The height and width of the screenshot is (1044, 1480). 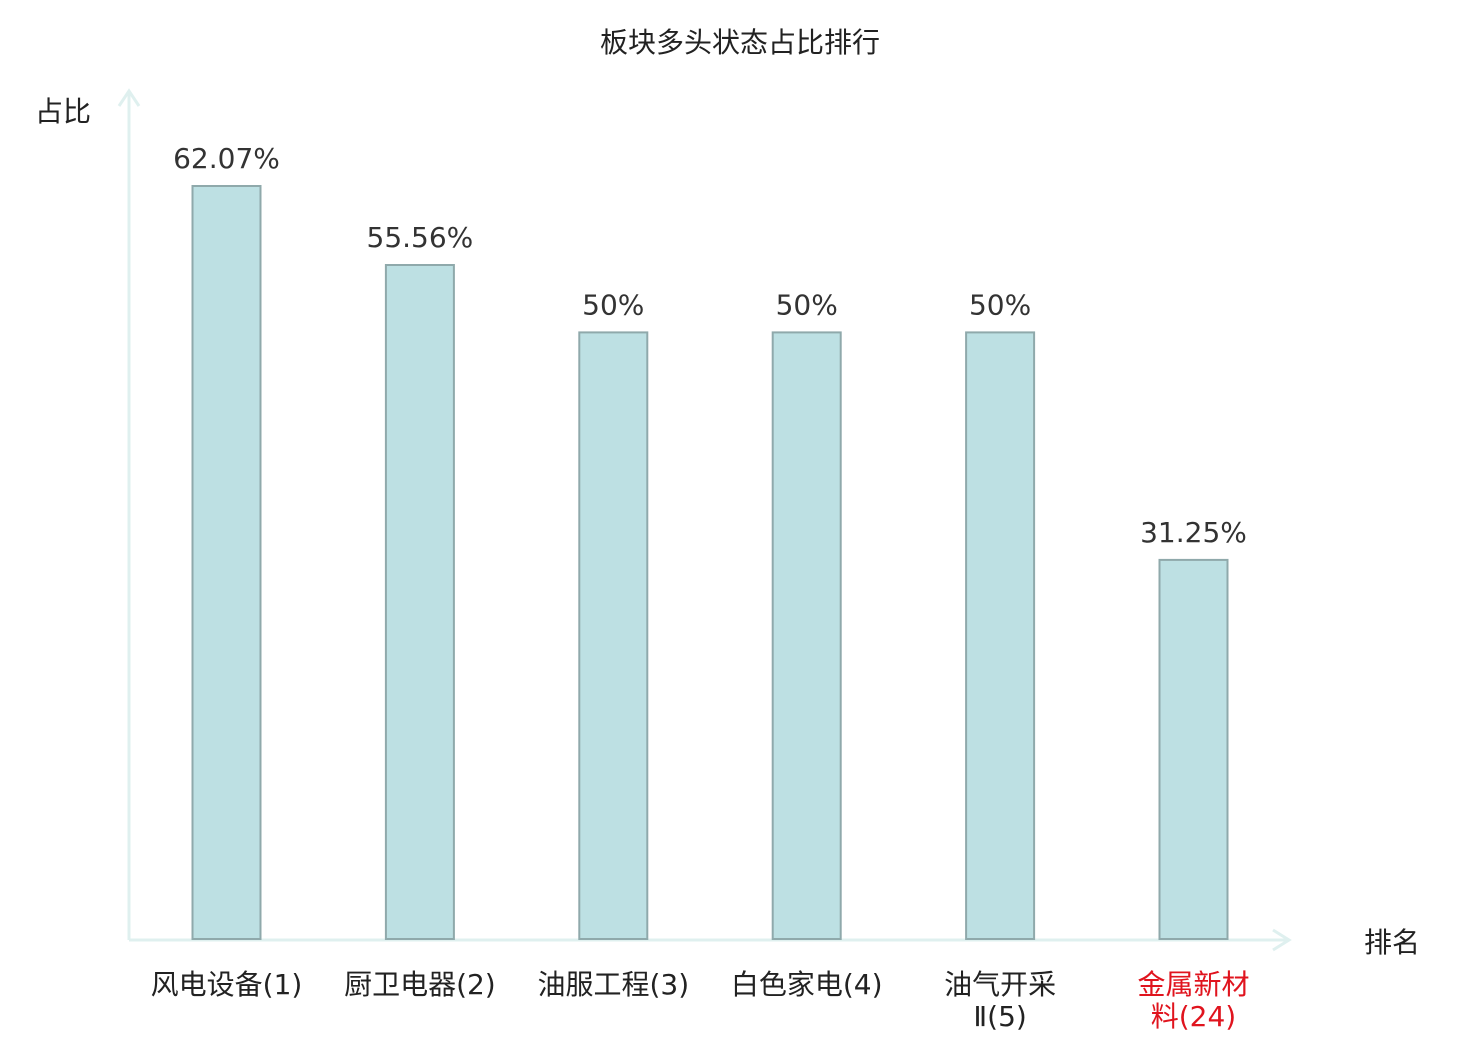 What do you see at coordinates (63, 111) in the screenshot?
I see `y-axis-label: 占比` at bounding box center [63, 111].